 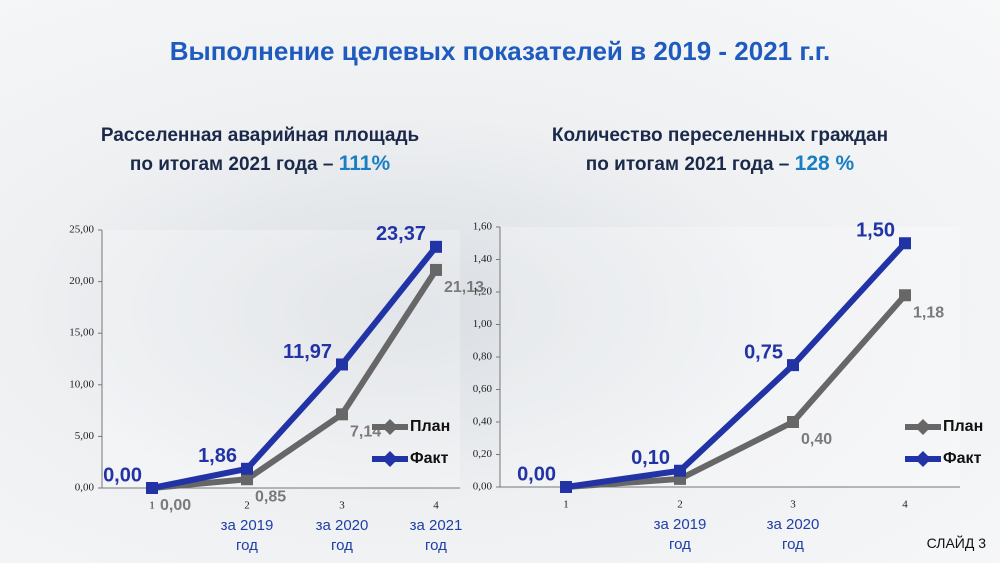 I want to click on data-label: 1,18, so click(x=928, y=312).